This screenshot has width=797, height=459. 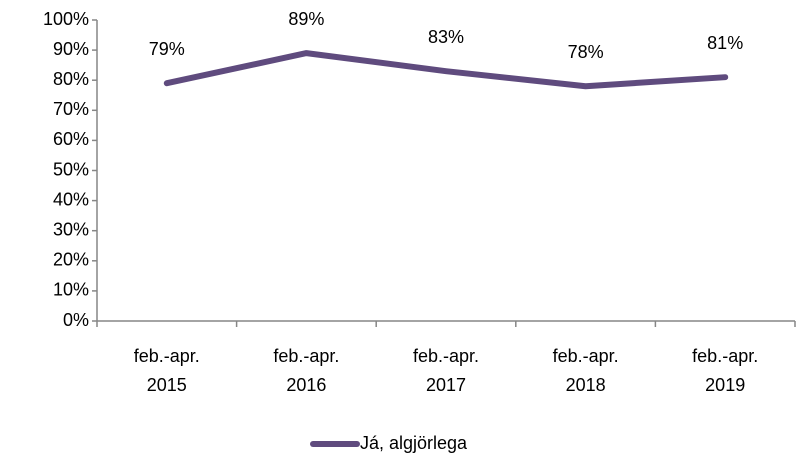 I want to click on data-label: 83%, so click(x=446, y=37).